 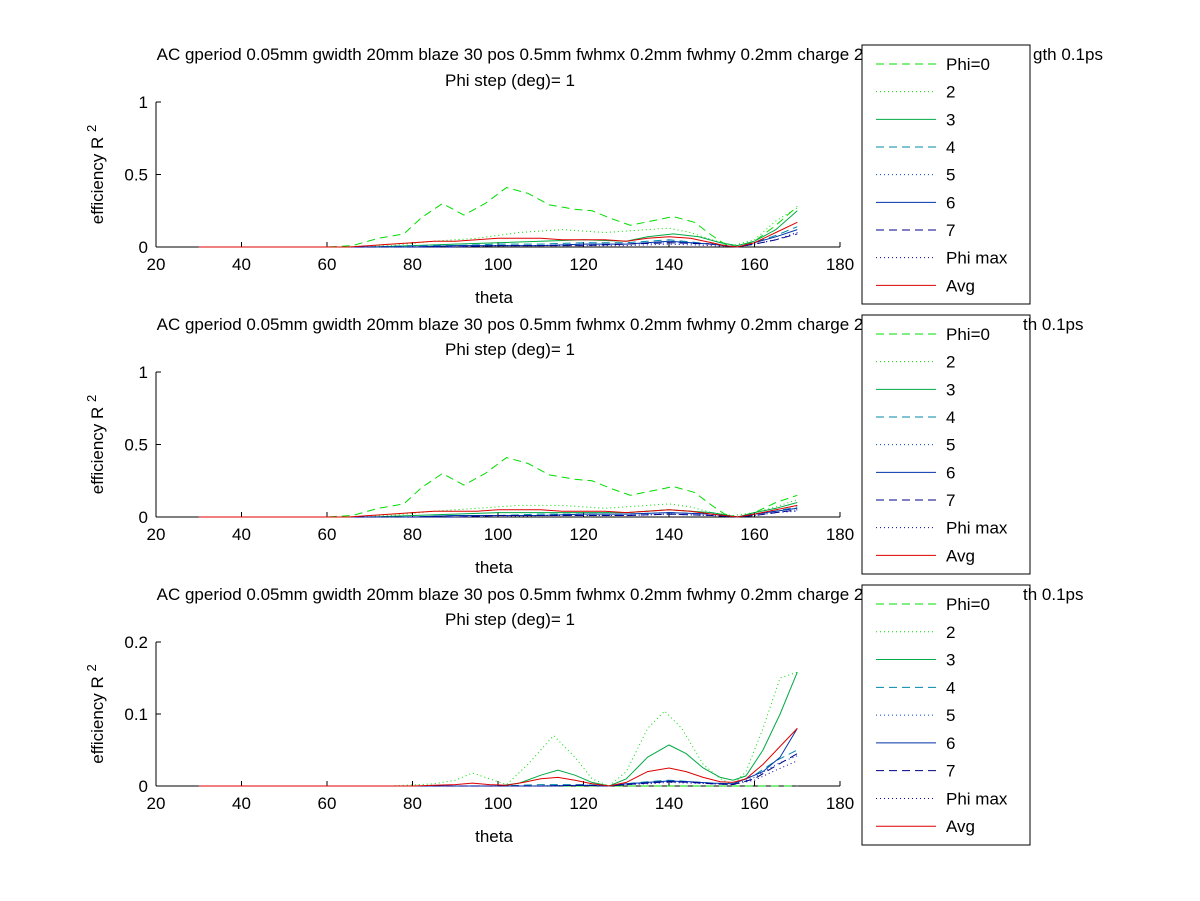 I want to click on y-tick-label: 0.5, so click(x=136, y=175).